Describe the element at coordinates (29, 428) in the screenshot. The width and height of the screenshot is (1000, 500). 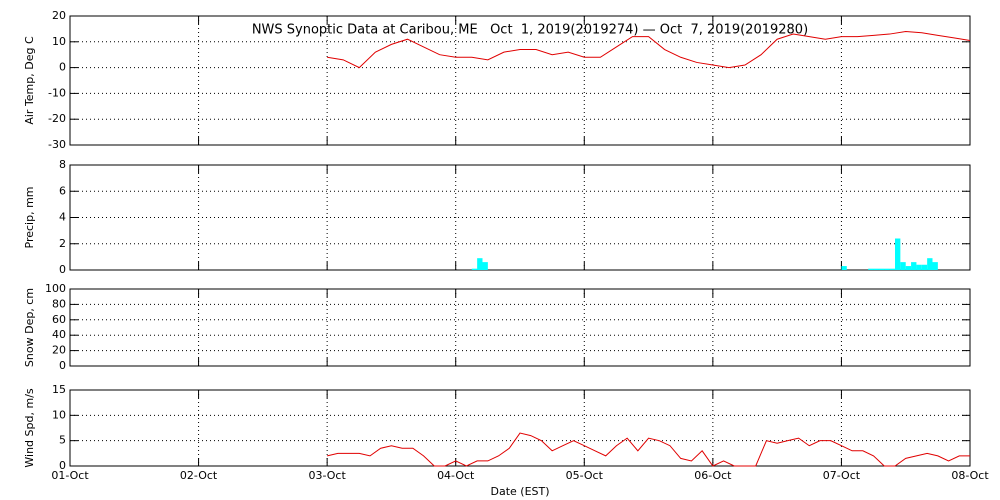
I see `y-axis-label: Wind Spd, m/s` at that location.